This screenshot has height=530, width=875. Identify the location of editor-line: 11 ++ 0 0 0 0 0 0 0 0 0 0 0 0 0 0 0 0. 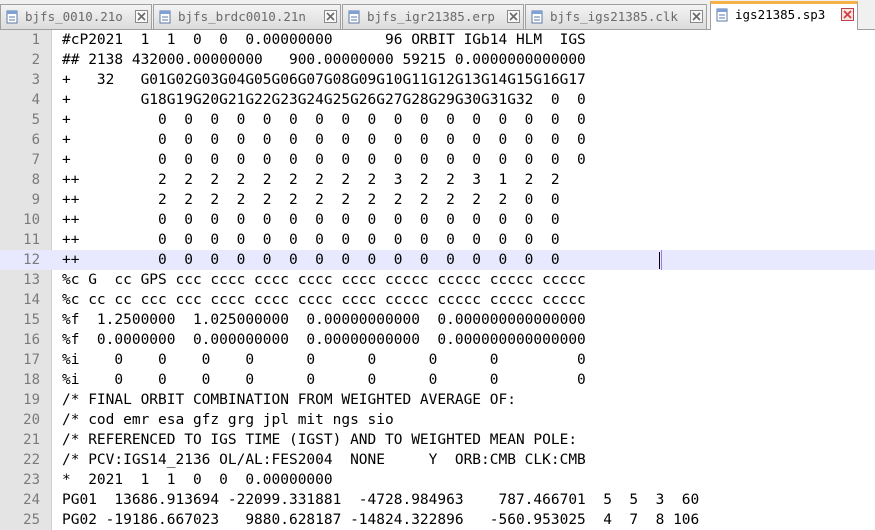
(437, 240).